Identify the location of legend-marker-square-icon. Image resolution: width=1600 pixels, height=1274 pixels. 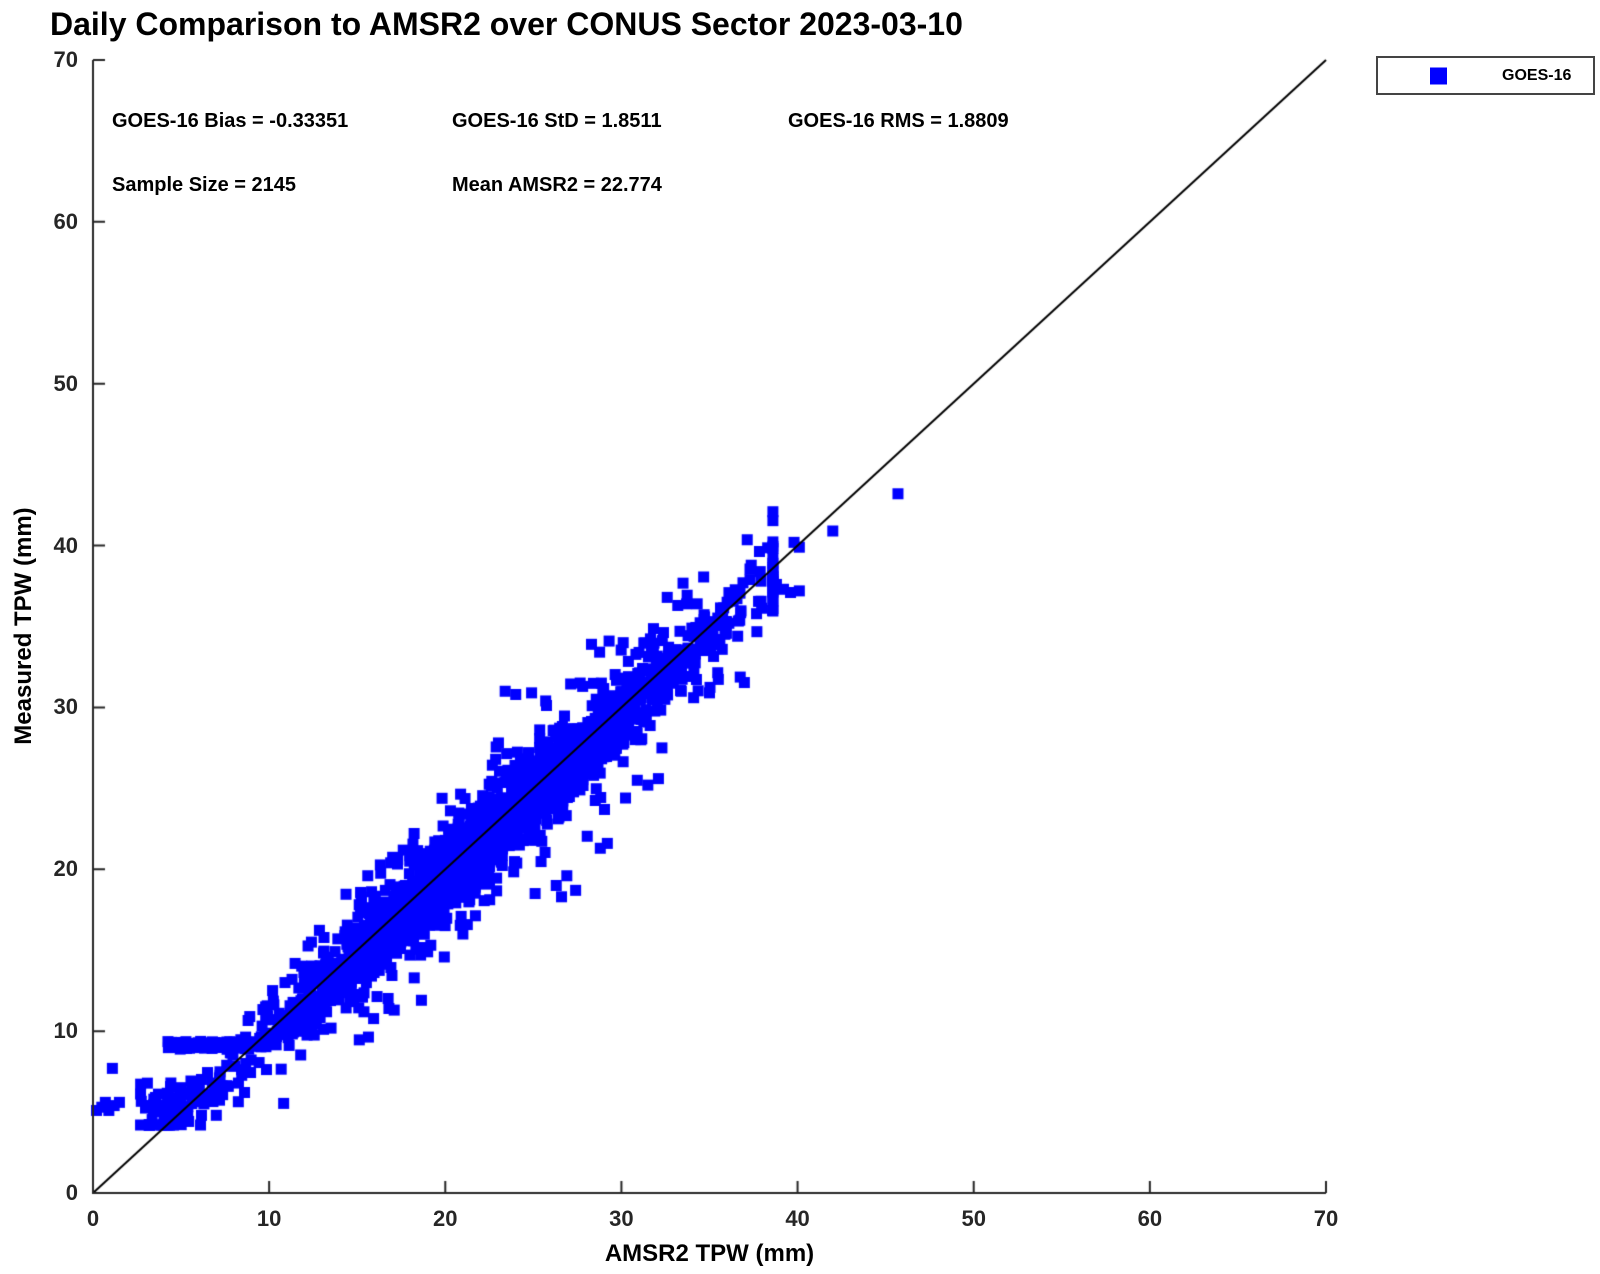
(1438, 75).